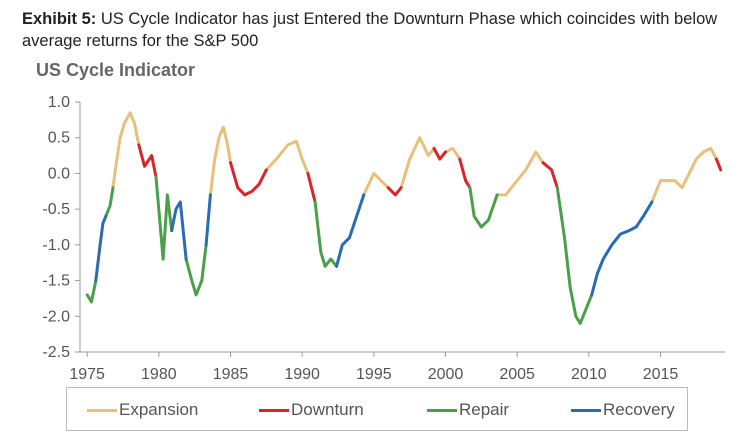 This screenshot has width=750, height=440. Describe the element at coordinates (159, 374) in the screenshot. I see `x-tick-label: 1980` at that location.